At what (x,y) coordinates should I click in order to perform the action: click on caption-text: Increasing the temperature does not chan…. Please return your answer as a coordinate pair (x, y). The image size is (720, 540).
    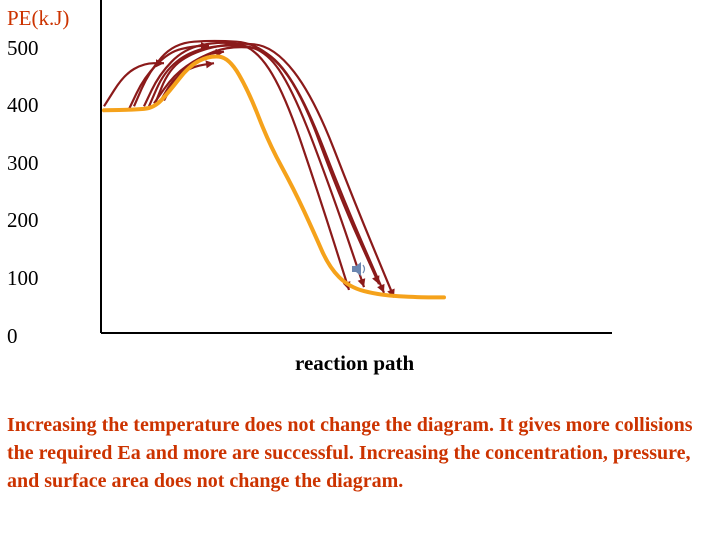
    Looking at the image, I should click on (350, 453).